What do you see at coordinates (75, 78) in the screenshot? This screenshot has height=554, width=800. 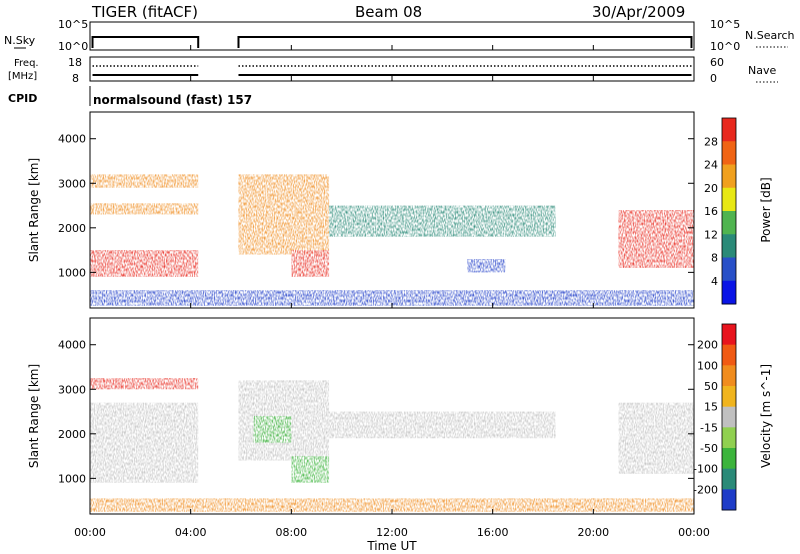 I see `freq-tick-bottom: 8` at bounding box center [75, 78].